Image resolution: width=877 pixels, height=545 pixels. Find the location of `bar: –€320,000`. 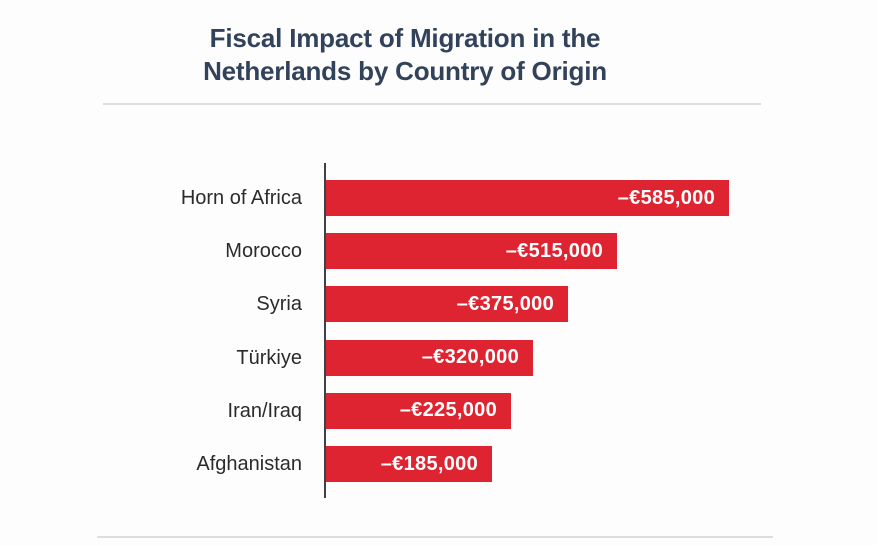

bar: –€320,000 is located at coordinates (429, 357).